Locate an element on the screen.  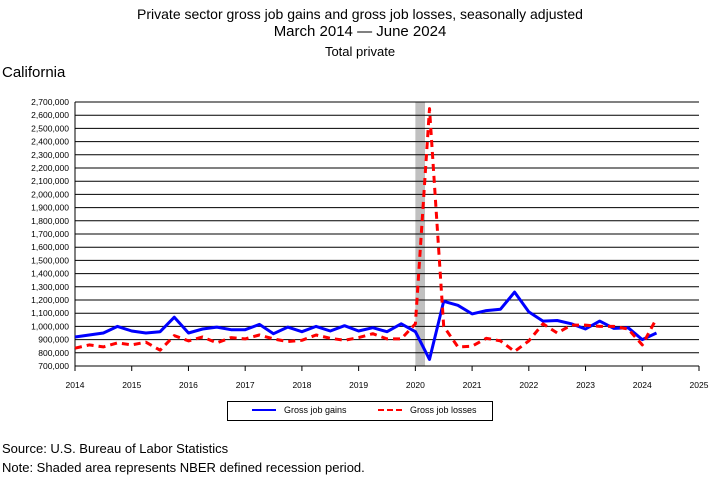
y-tick-label: 1,700,000 is located at coordinates (50, 234).